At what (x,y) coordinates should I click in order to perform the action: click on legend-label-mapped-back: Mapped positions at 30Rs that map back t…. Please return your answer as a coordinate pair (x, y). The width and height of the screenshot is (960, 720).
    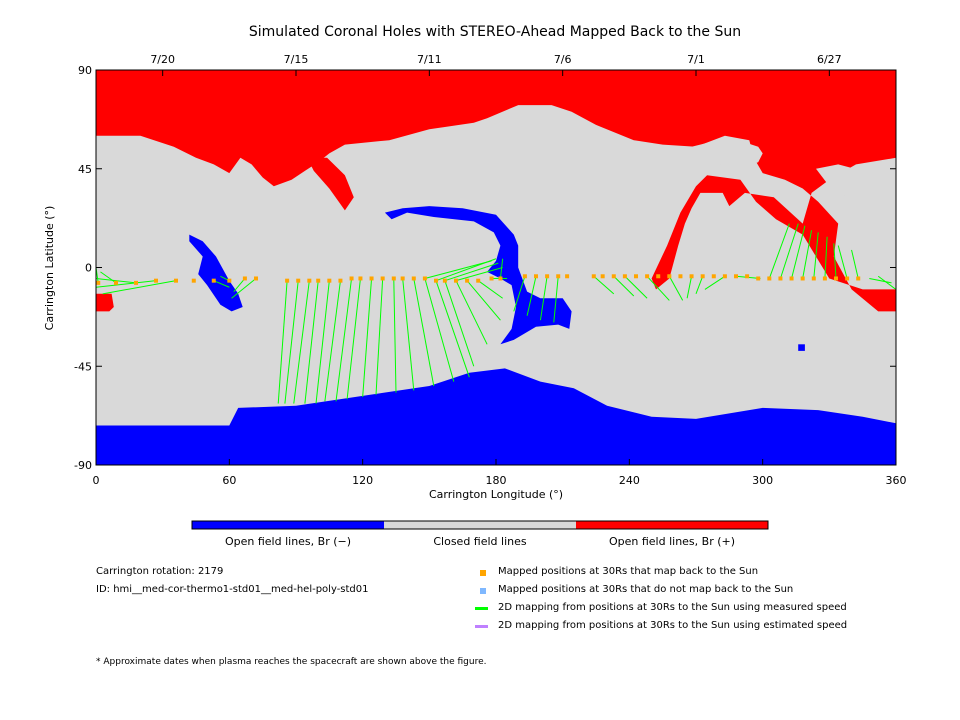
    Looking at the image, I should click on (628, 571).